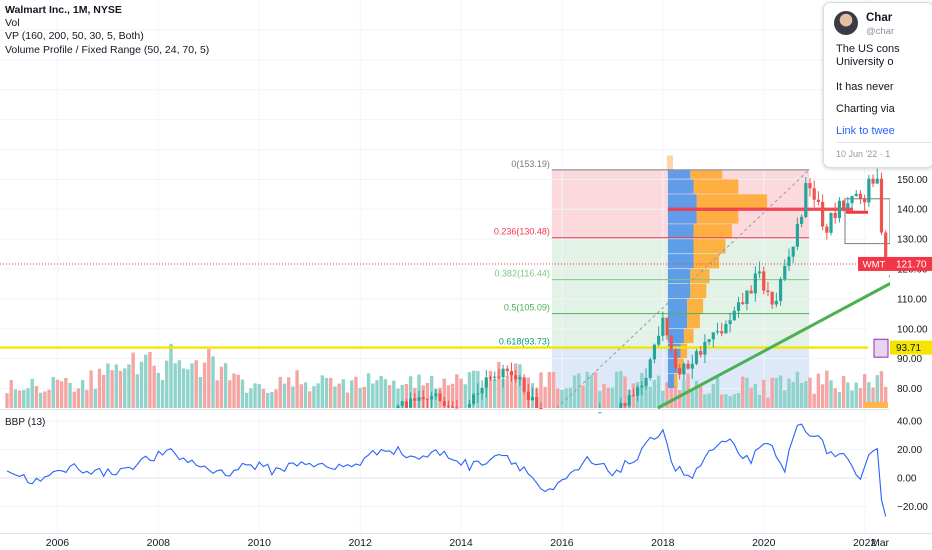 This screenshot has width=932, height=550. What do you see at coordinates (776, 344) in the screenshot?
I see `trend-line` at bounding box center [776, 344].